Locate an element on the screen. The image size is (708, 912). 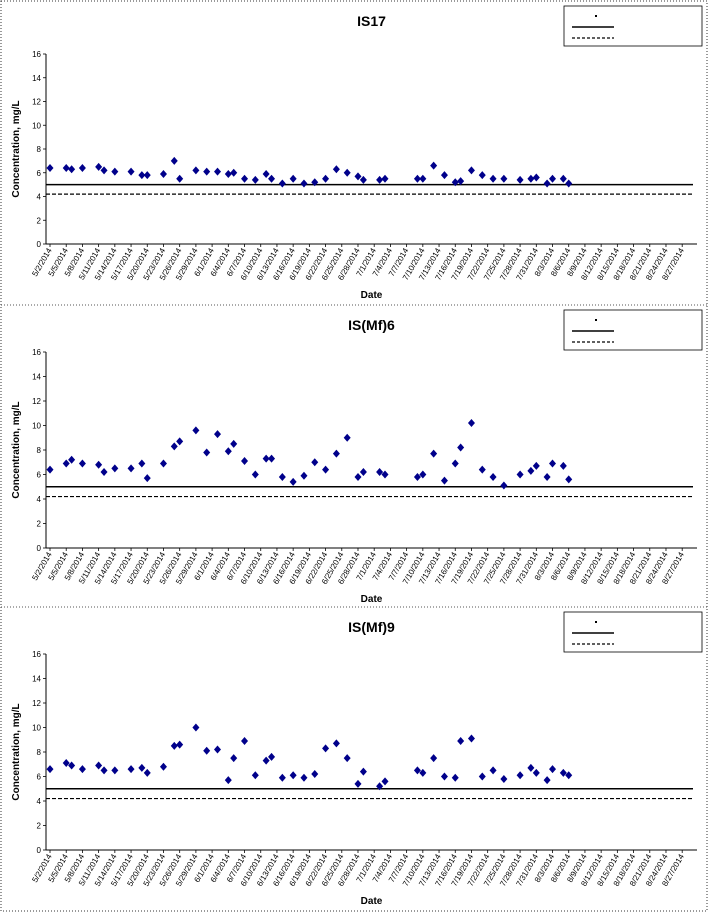
y-tick-label: 10 is located at coordinates (36, 125).